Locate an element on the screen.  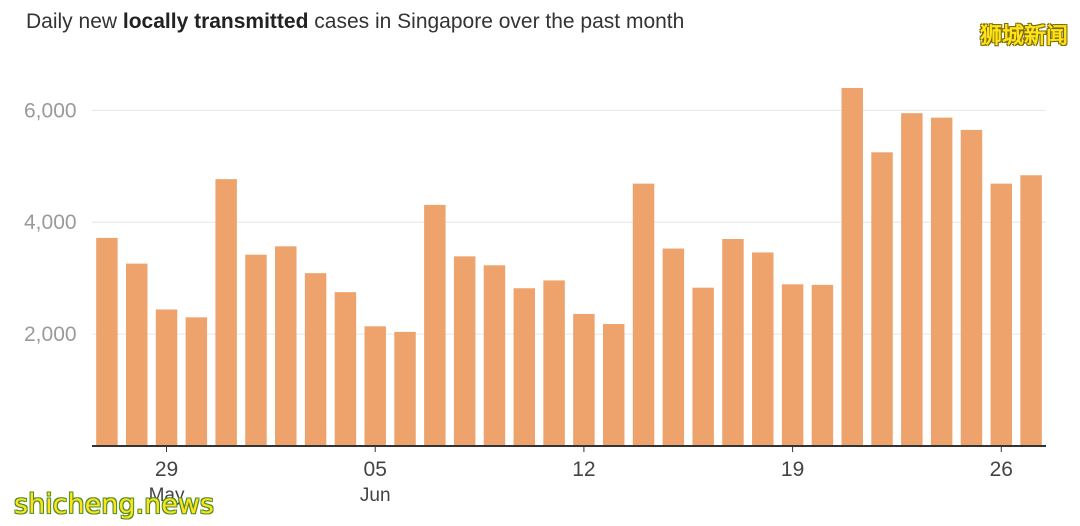
x-tick-label: 29 is located at coordinates (166, 469).